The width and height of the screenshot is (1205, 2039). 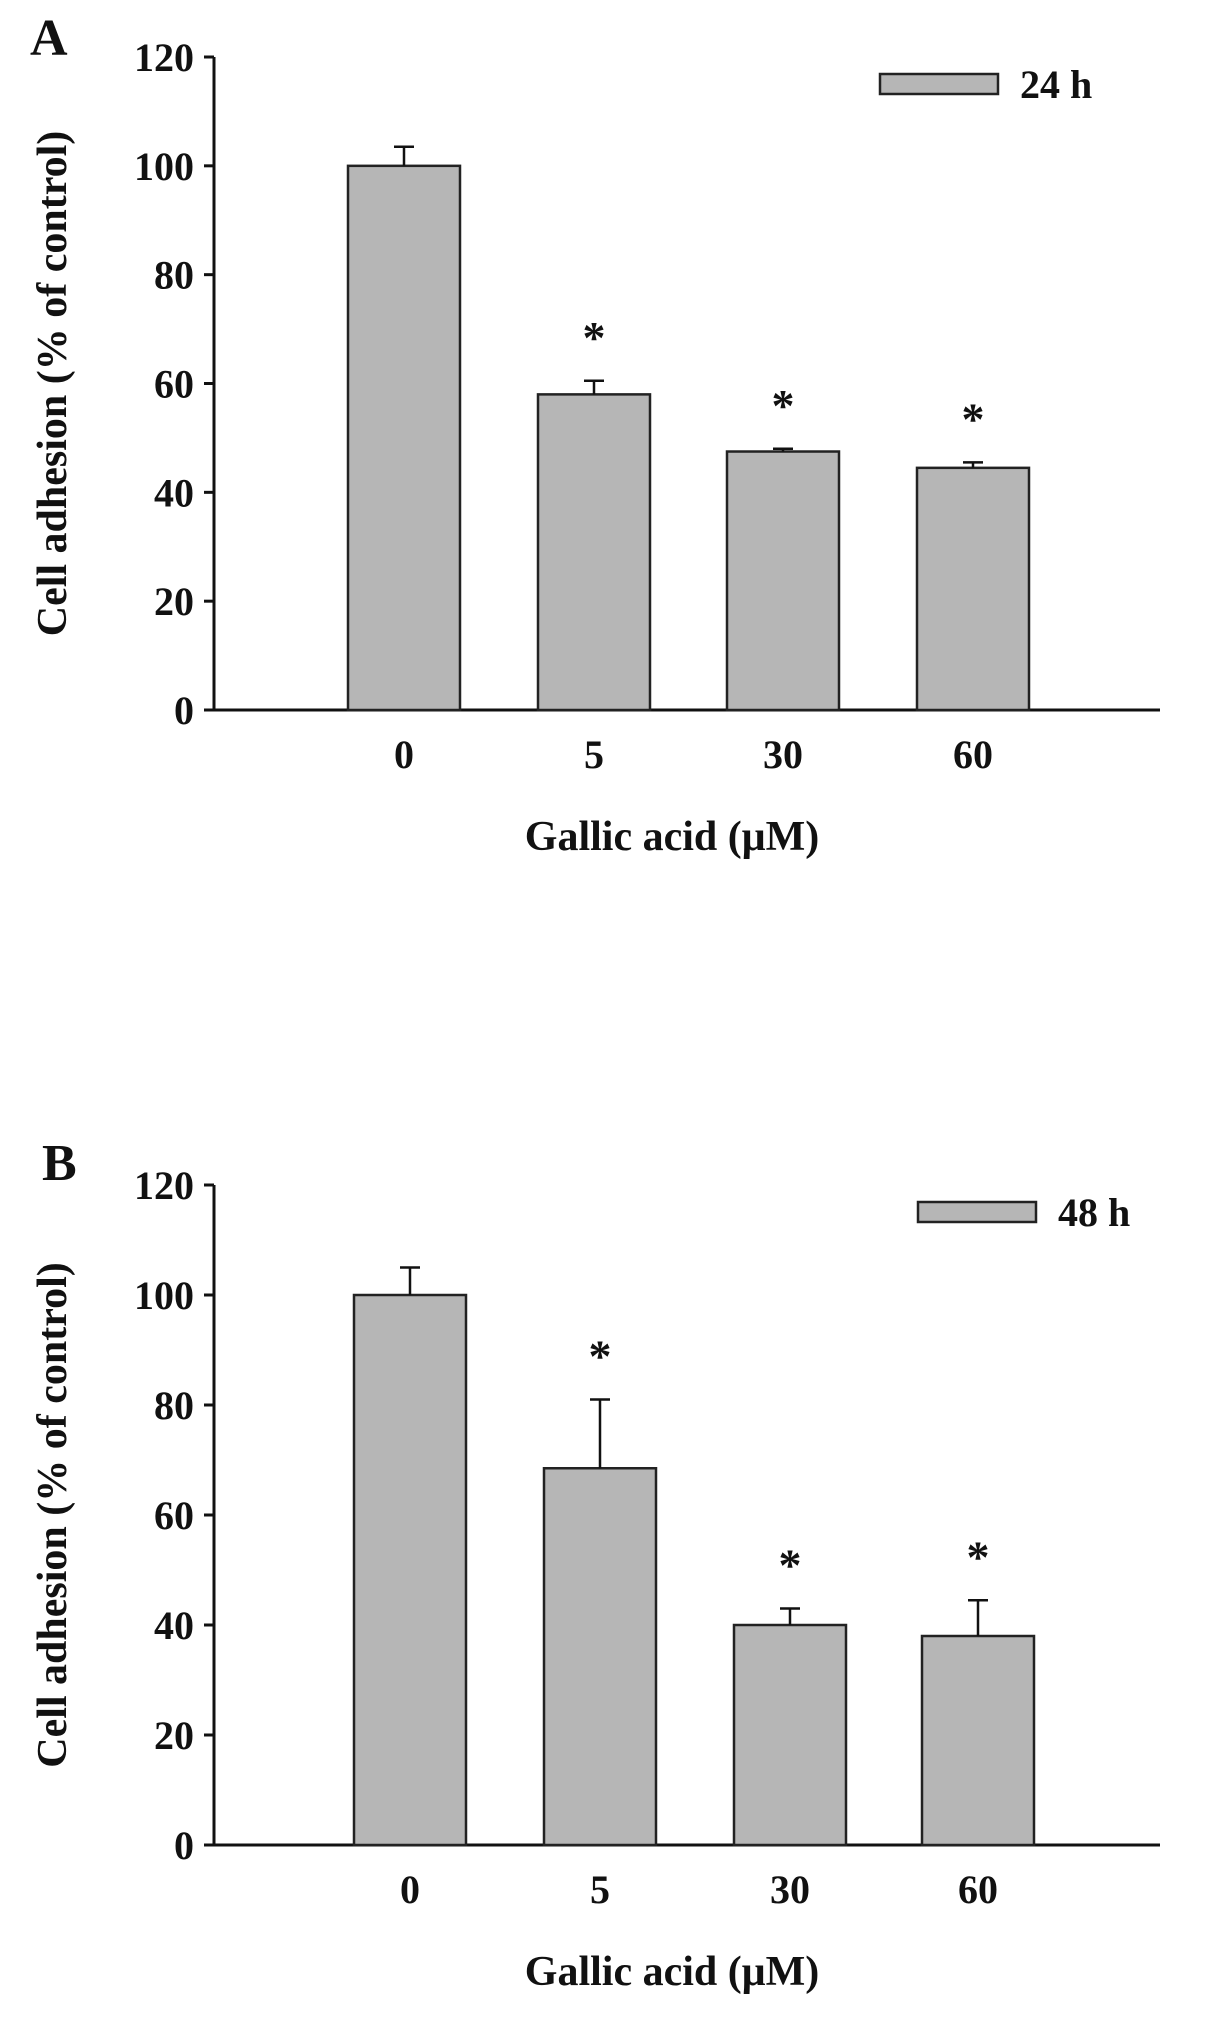 What do you see at coordinates (1056, 84) in the screenshot?
I see `legend-label: 24 h` at bounding box center [1056, 84].